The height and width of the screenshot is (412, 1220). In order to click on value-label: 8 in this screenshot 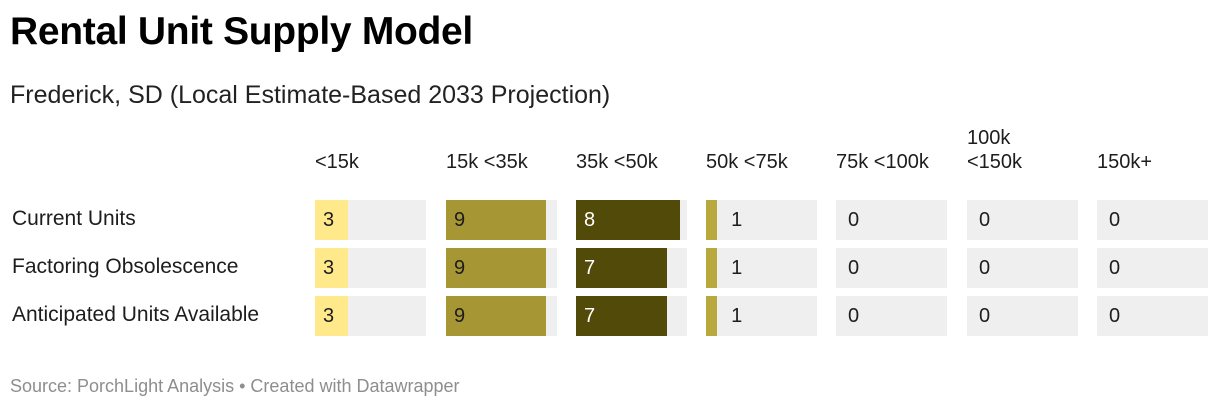, I will do `click(590, 220)`.